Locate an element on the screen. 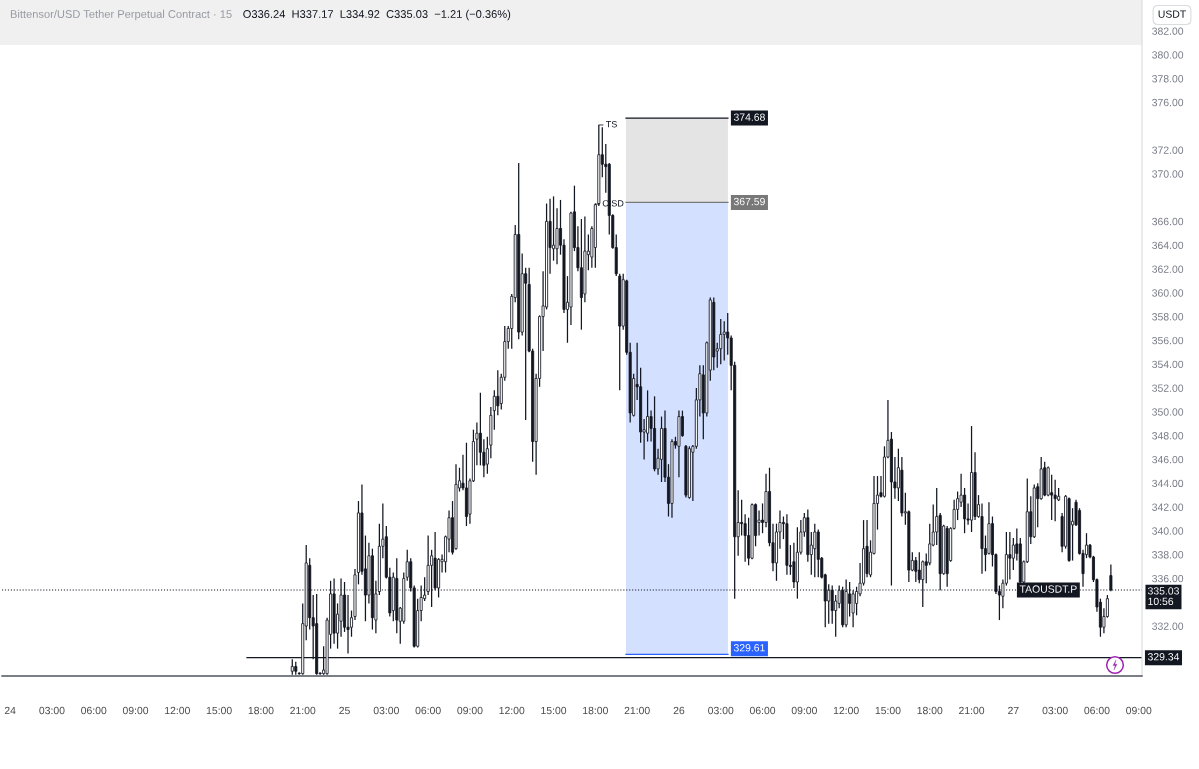  data-label: 329.34 is located at coordinates (1163, 657).